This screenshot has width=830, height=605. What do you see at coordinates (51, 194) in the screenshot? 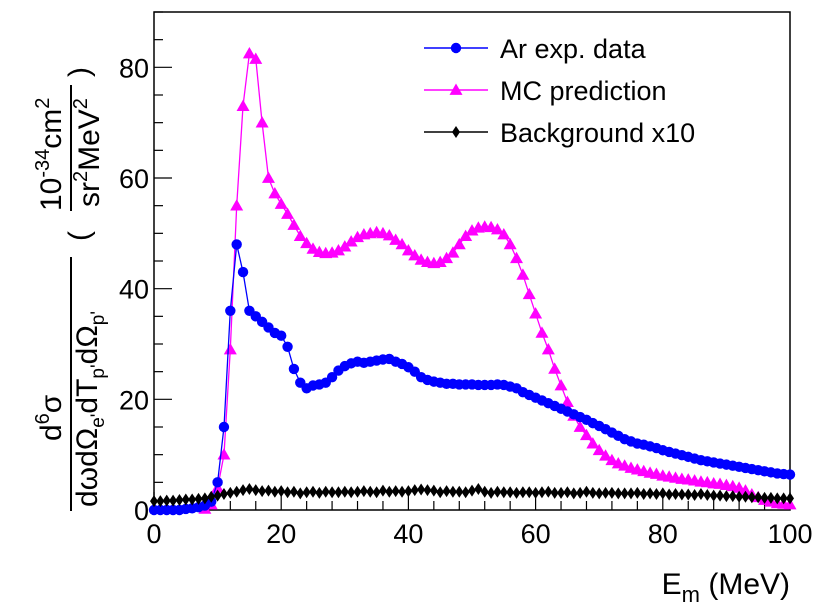
I see `y-unit-ten: 10` at bounding box center [51, 194].